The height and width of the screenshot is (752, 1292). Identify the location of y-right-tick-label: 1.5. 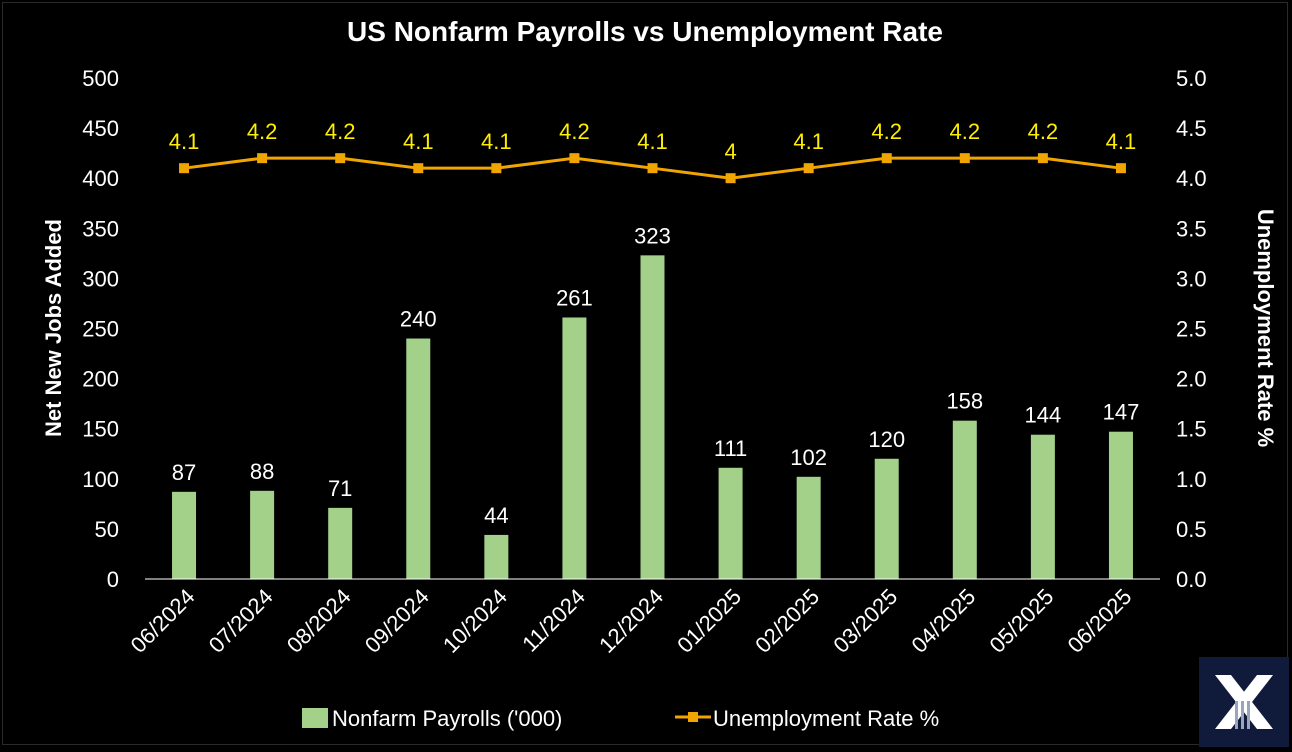
(1191, 429).